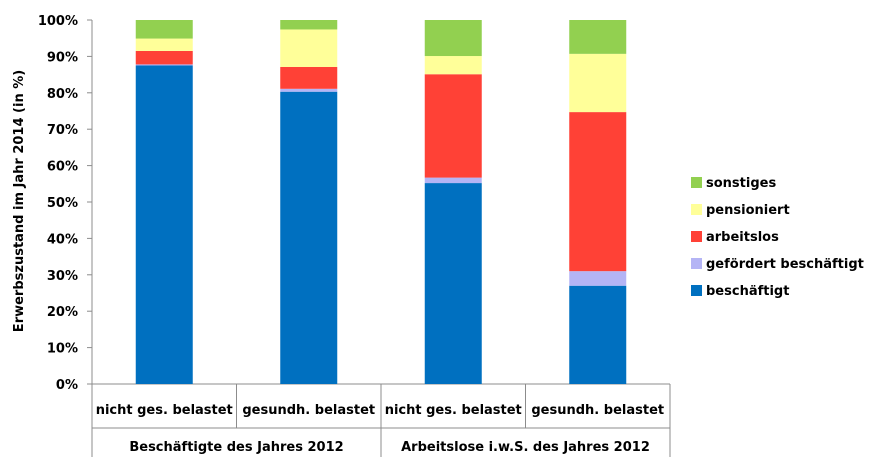 The height and width of the screenshot is (457, 869). What do you see at coordinates (742, 237) in the screenshot?
I see `legend-label: arbeitslos` at bounding box center [742, 237].